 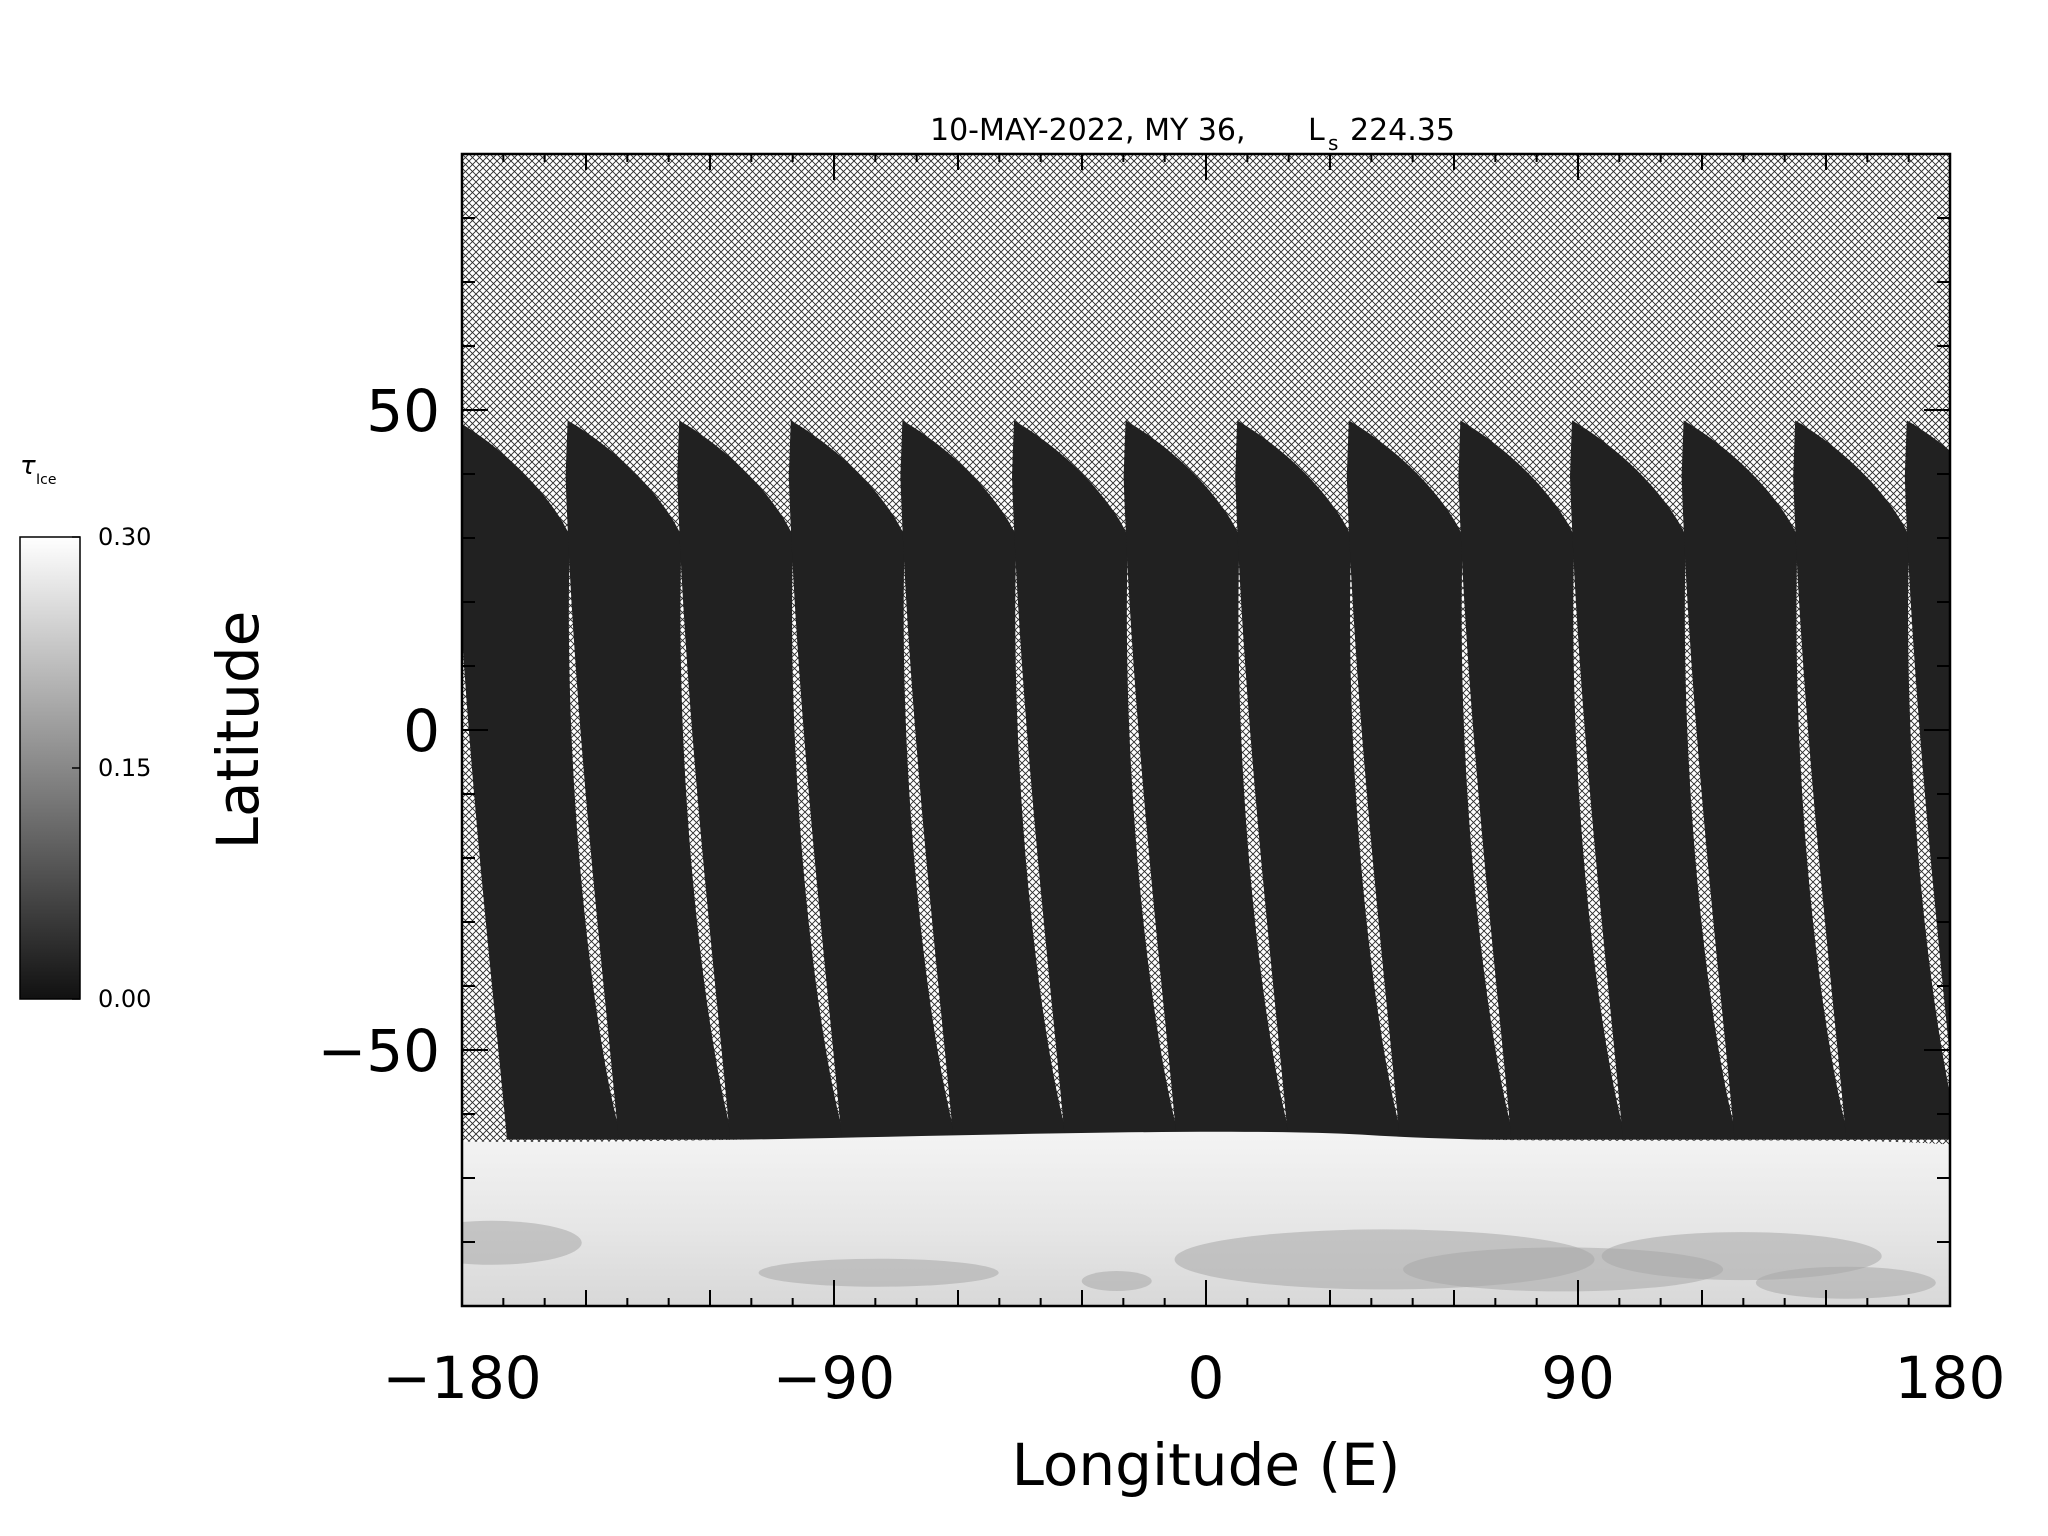 I want to click on chart-title-ls-symbol: L, so click(x=1316, y=130).